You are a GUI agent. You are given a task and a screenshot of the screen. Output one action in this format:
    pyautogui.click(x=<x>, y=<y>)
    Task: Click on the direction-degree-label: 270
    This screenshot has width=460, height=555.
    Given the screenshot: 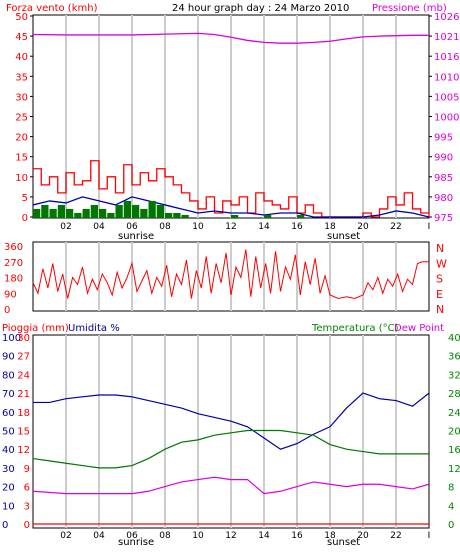 What is the action you would take?
    pyautogui.click(x=13, y=263)
    